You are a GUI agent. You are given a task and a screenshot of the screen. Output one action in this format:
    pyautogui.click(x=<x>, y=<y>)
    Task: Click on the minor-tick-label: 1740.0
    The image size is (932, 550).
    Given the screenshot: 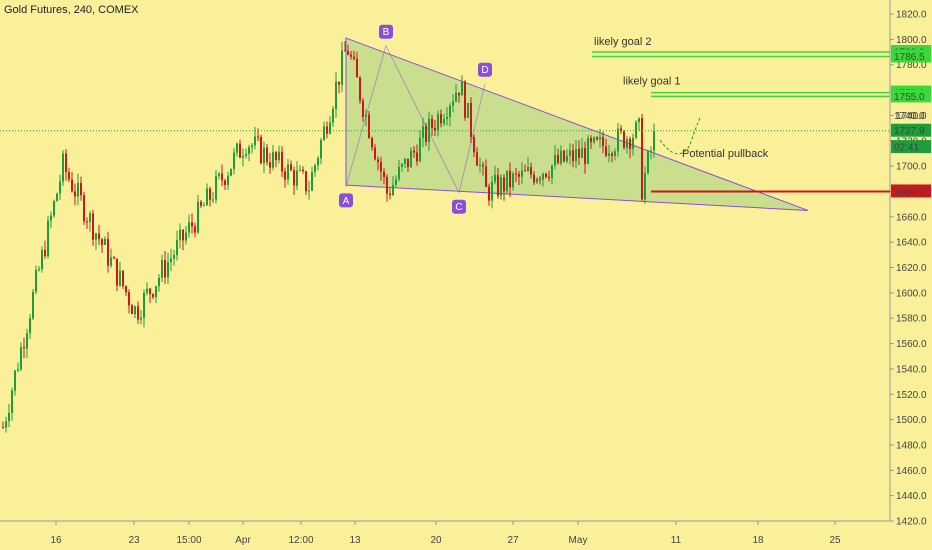 What is the action you would take?
    pyautogui.click(x=909, y=116)
    